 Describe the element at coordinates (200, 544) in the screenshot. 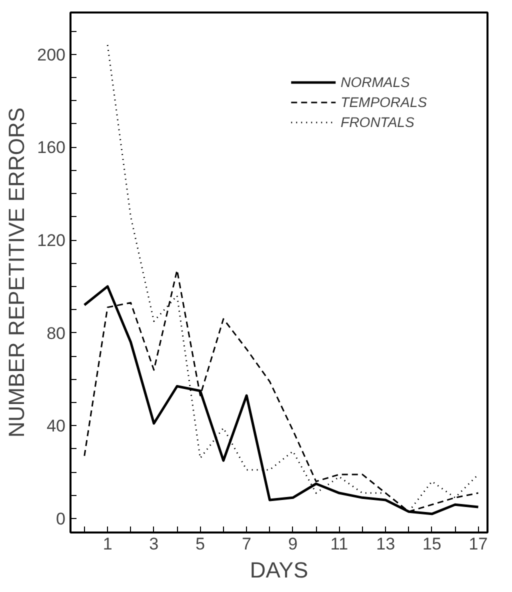

I see `x-tick-label: 5` at that location.